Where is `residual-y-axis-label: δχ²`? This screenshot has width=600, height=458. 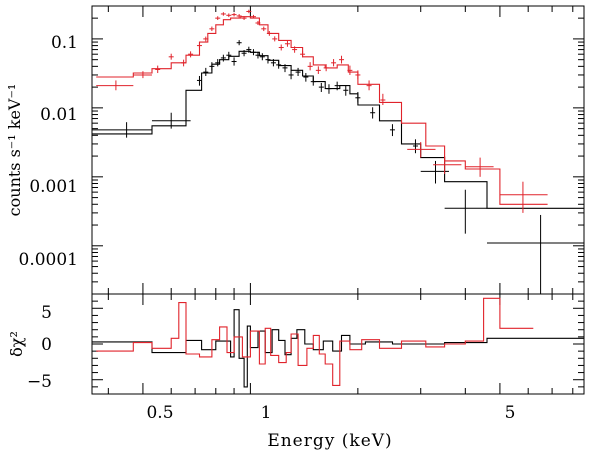
residual-y-axis-label: δχ² is located at coordinates (16, 344).